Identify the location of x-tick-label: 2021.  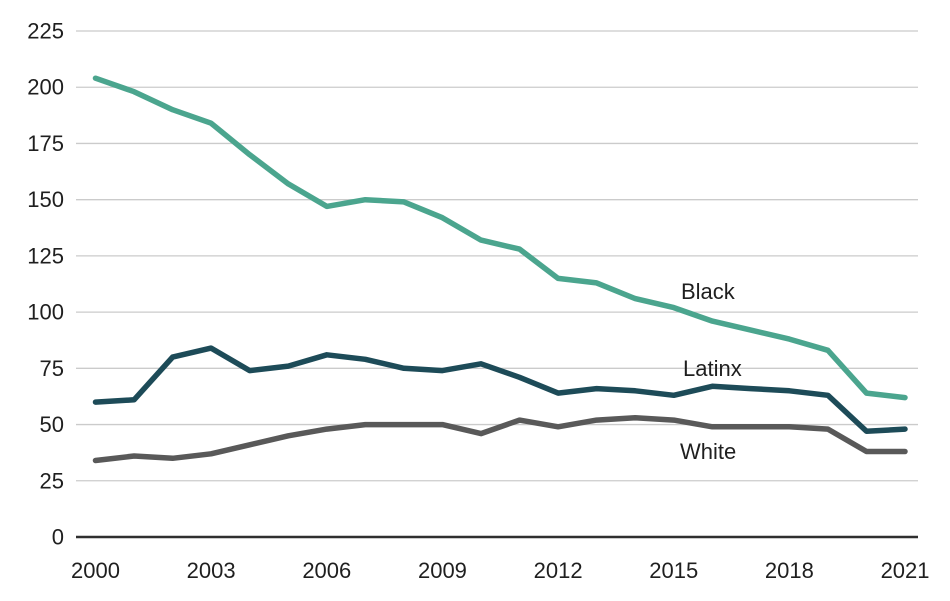
(905, 570).